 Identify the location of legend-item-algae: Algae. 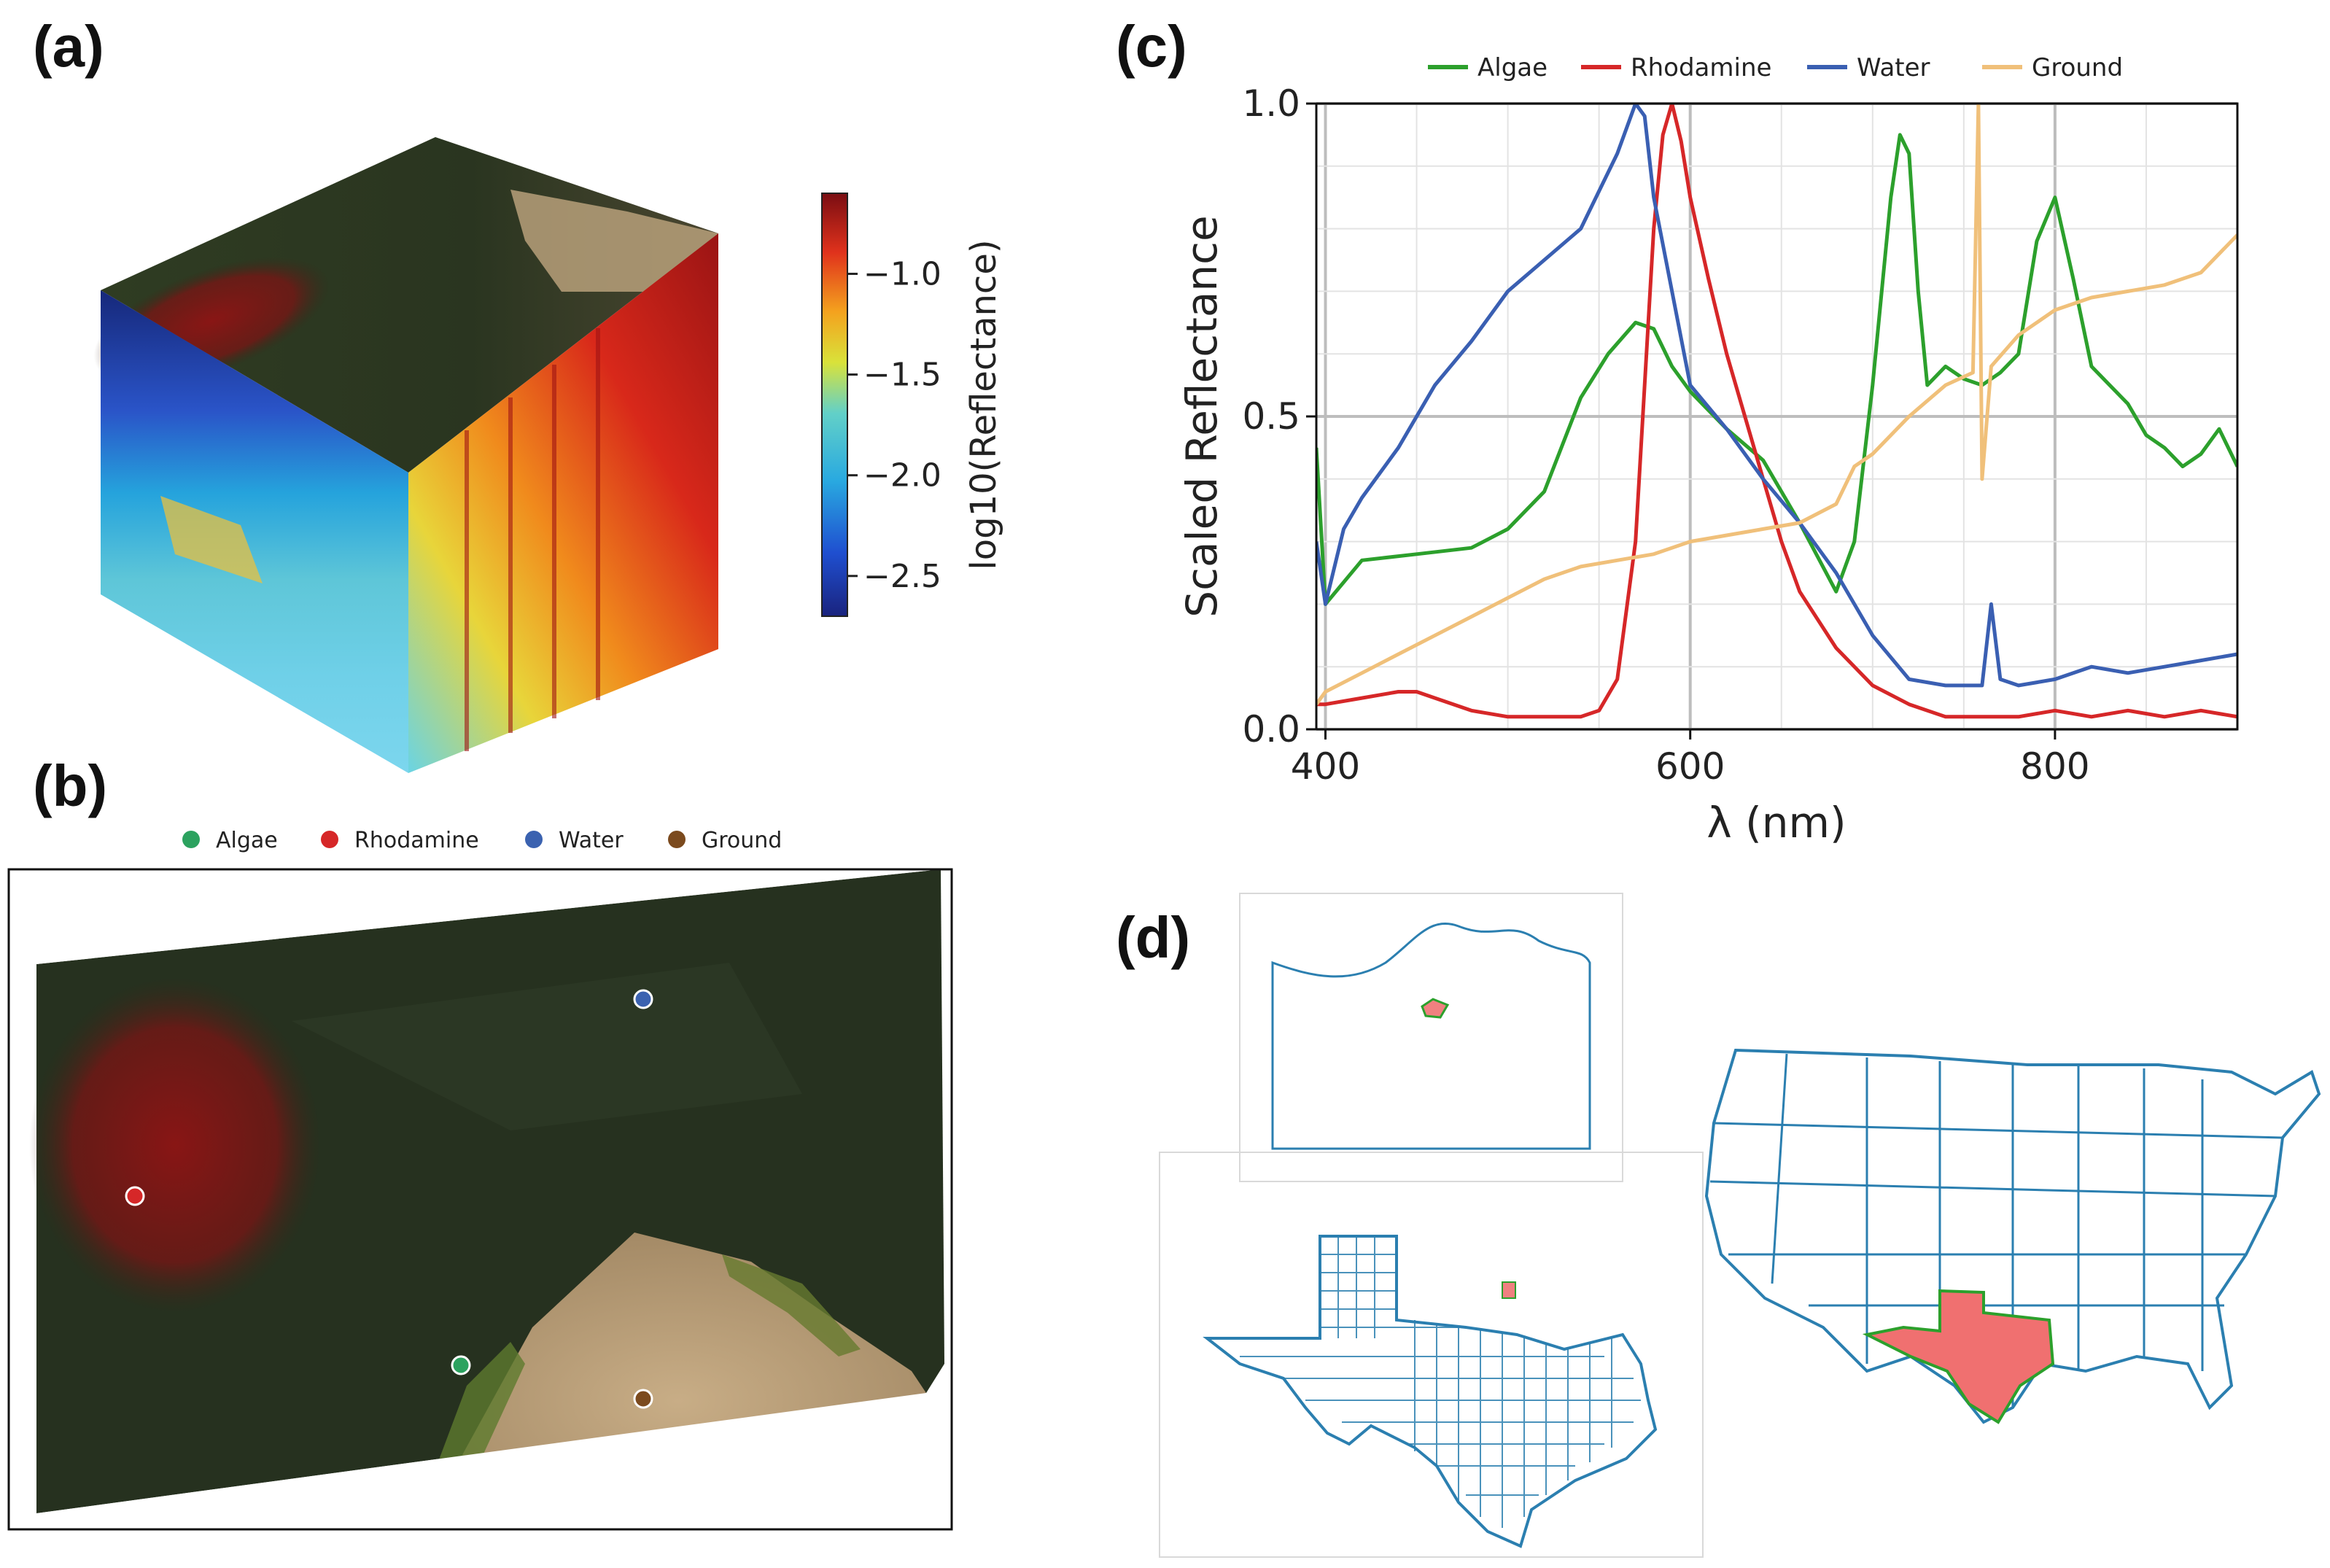
(230, 840).